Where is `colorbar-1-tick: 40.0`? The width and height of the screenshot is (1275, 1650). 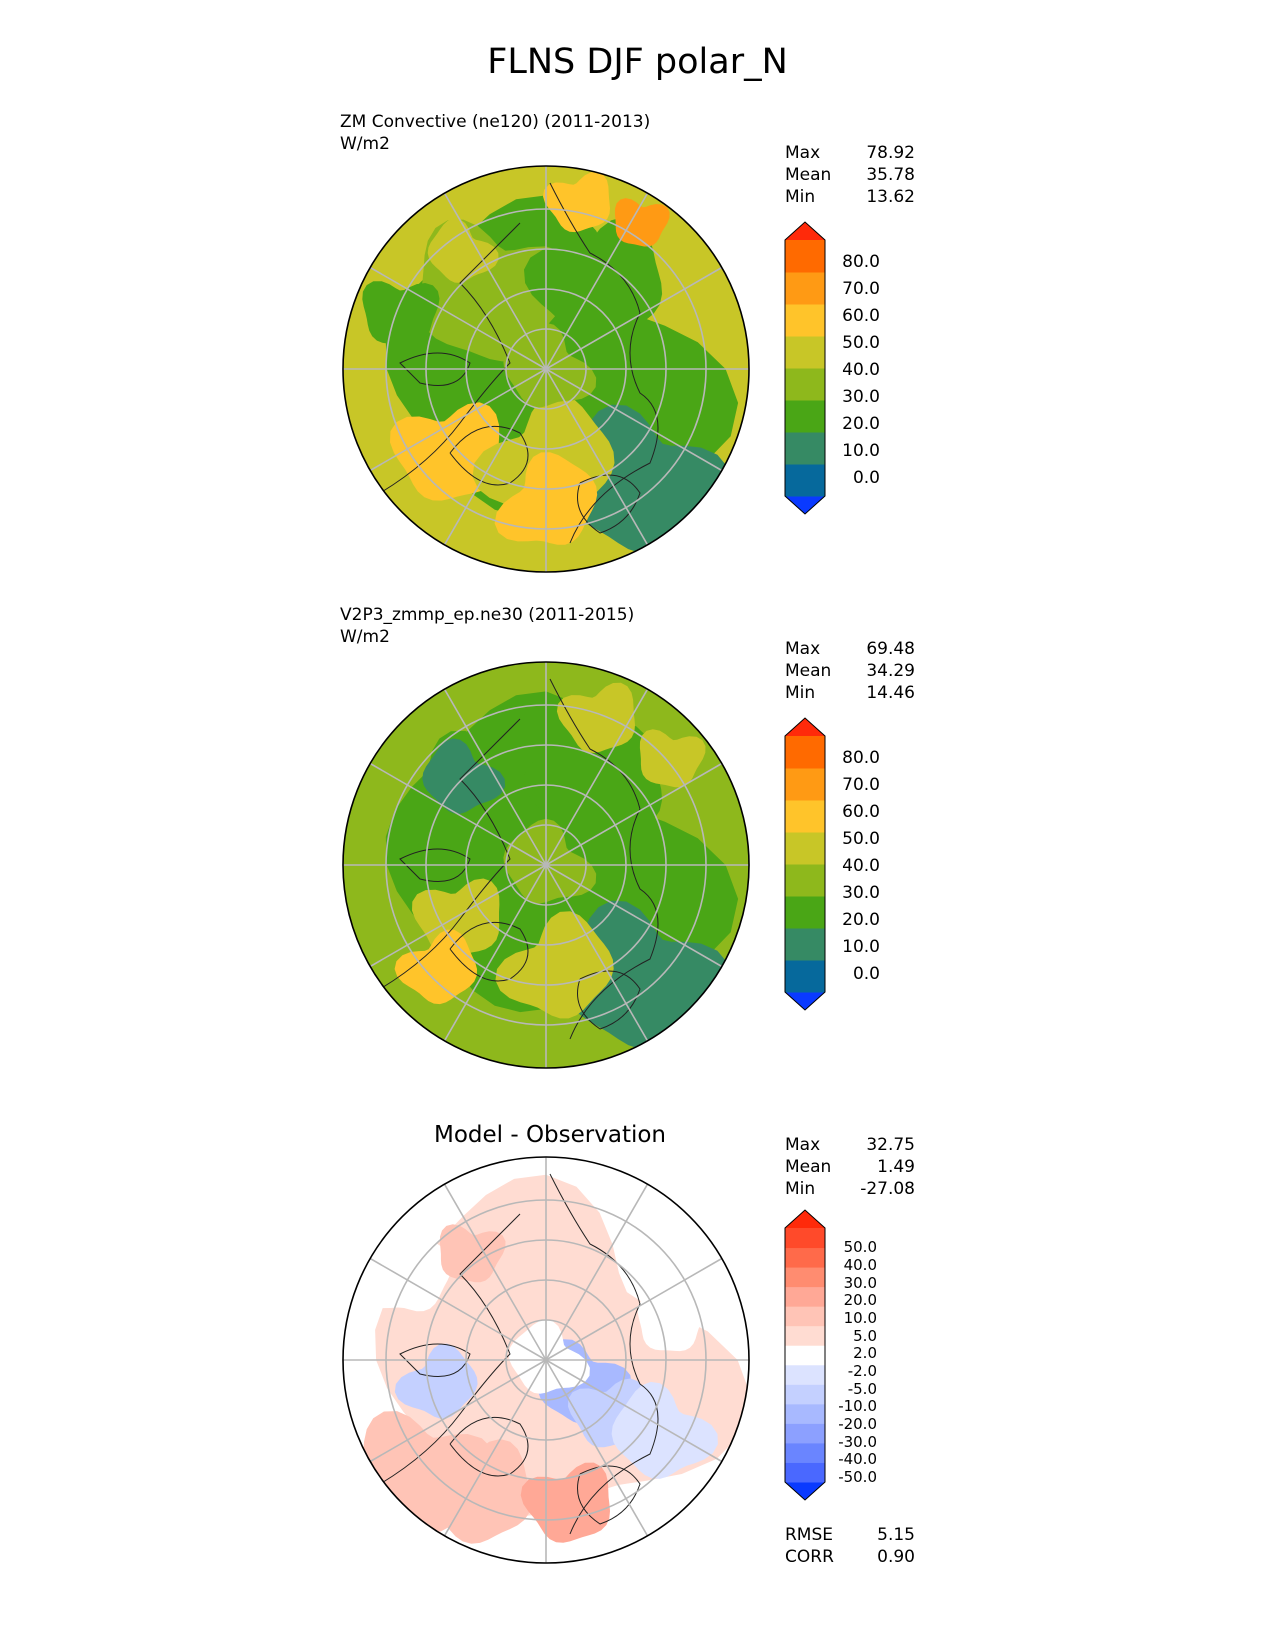
colorbar-1-tick: 40.0 is located at coordinates (861, 370).